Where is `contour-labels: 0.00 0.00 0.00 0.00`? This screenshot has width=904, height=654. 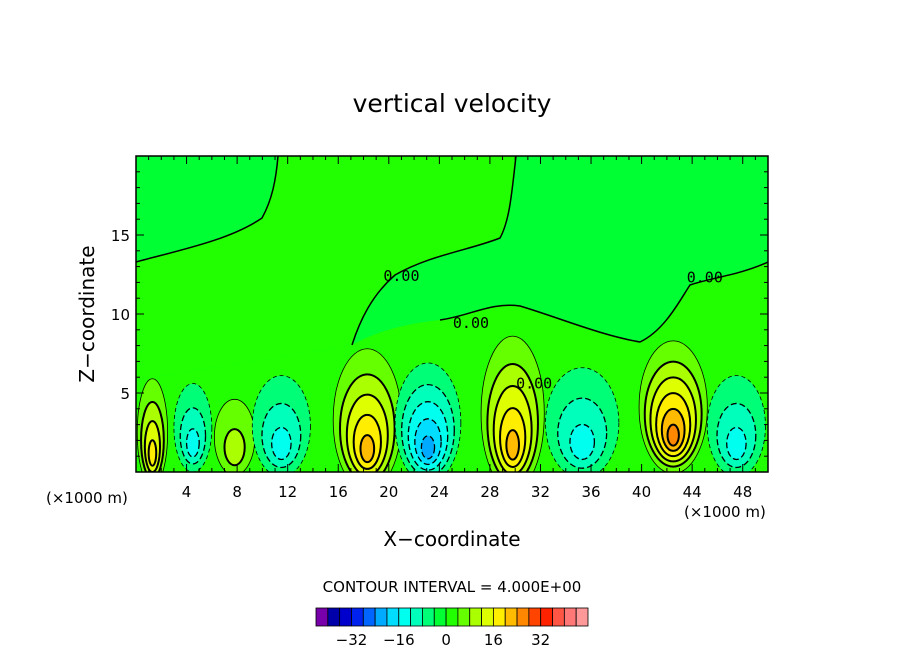 contour-labels: 0.00 0.00 0.00 0.00 is located at coordinates (552, 329).